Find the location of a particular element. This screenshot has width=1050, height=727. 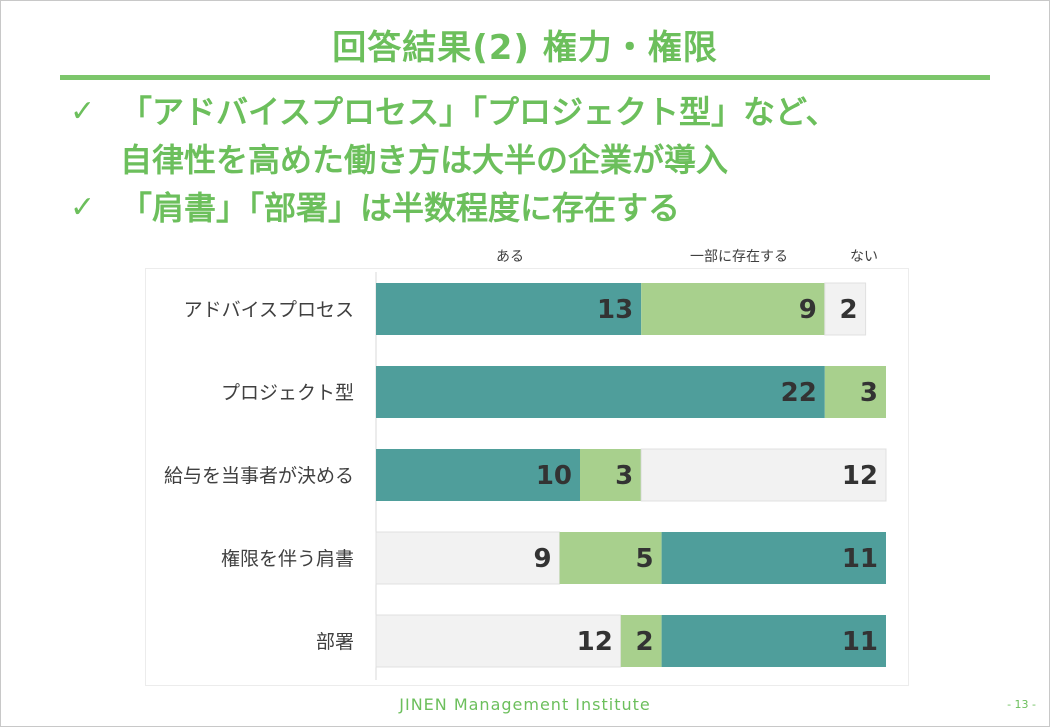

data-label: 5 is located at coordinates (645, 559).